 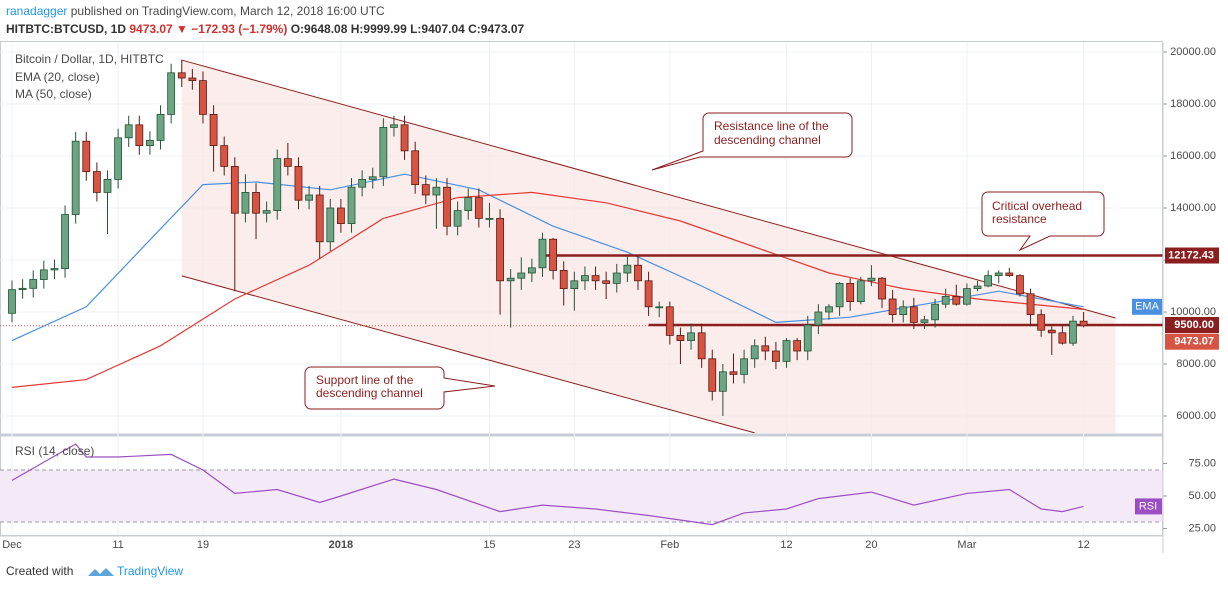 What do you see at coordinates (53, 94) in the screenshot?
I see `legend-entry: MA (50, close)` at bounding box center [53, 94].